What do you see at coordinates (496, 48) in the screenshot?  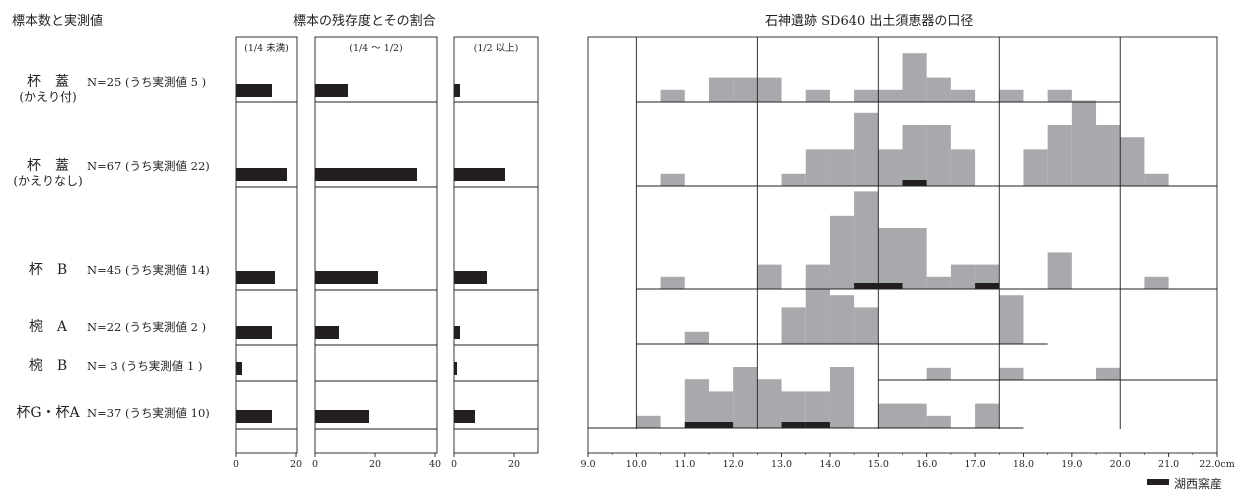 I see `panel-label-2: (1/2 以上)` at bounding box center [496, 48].